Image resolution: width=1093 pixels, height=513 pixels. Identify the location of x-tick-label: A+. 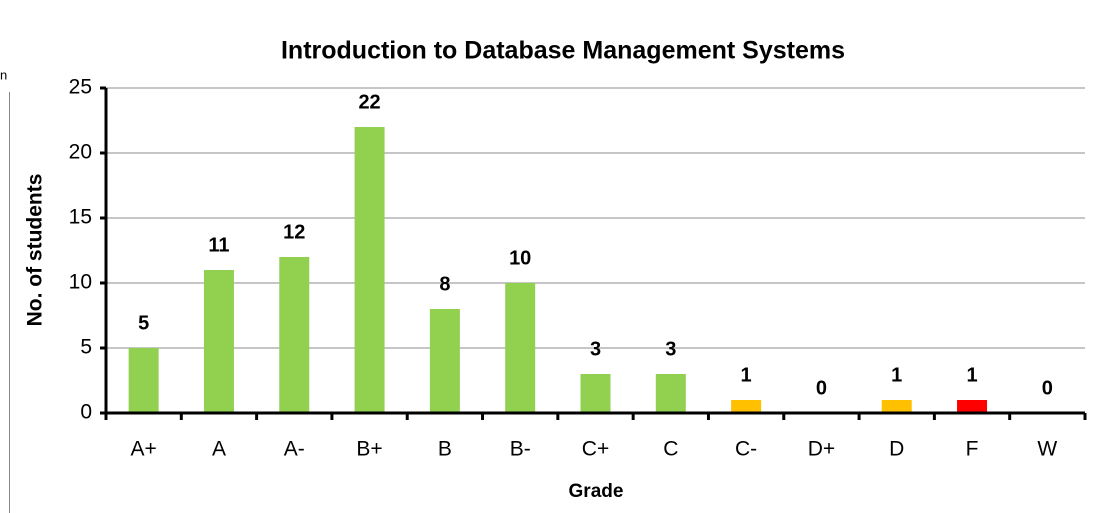
(144, 449).